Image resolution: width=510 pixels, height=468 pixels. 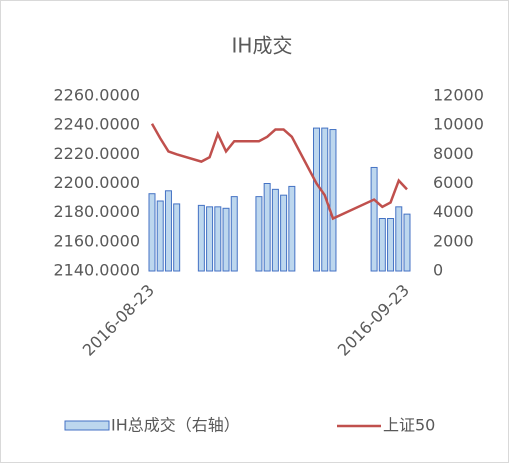 What do you see at coordinates (96, 182) in the screenshot?
I see `y-tick-label: 2200.0000` at bounding box center [96, 182].